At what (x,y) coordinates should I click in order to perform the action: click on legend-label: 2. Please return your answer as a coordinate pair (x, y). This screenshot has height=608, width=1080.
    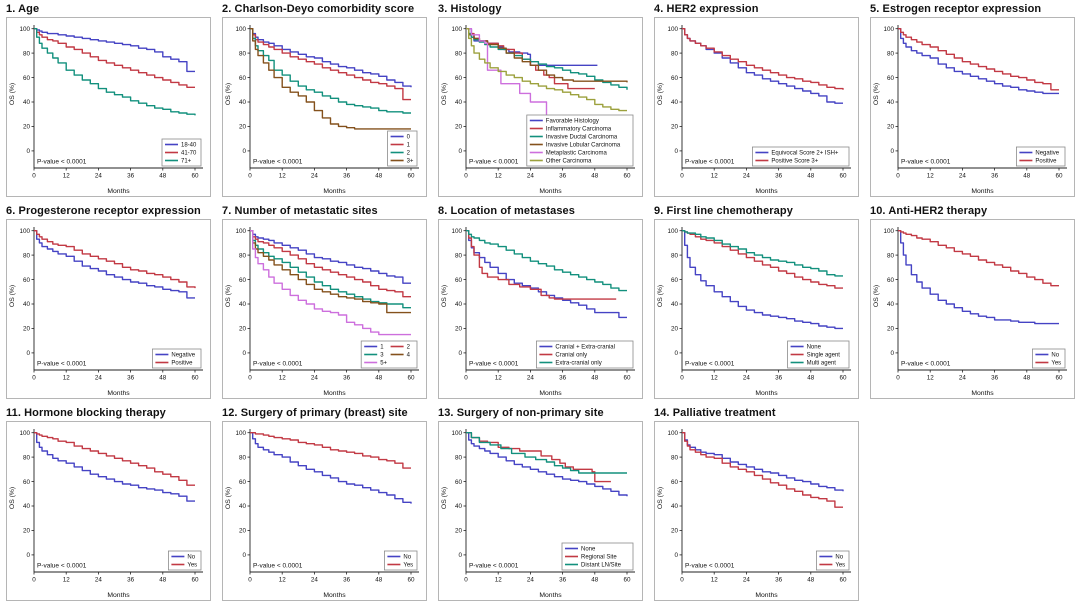
    Looking at the image, I should click on (409, 348).